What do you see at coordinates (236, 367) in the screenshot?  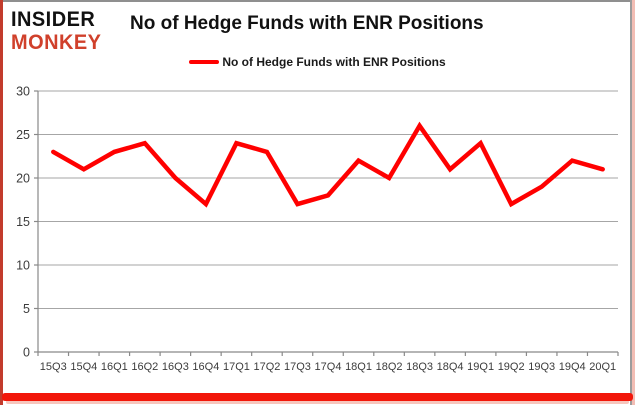 I see `x-axis-label: 17Q1` at bounding box center [236, 367].